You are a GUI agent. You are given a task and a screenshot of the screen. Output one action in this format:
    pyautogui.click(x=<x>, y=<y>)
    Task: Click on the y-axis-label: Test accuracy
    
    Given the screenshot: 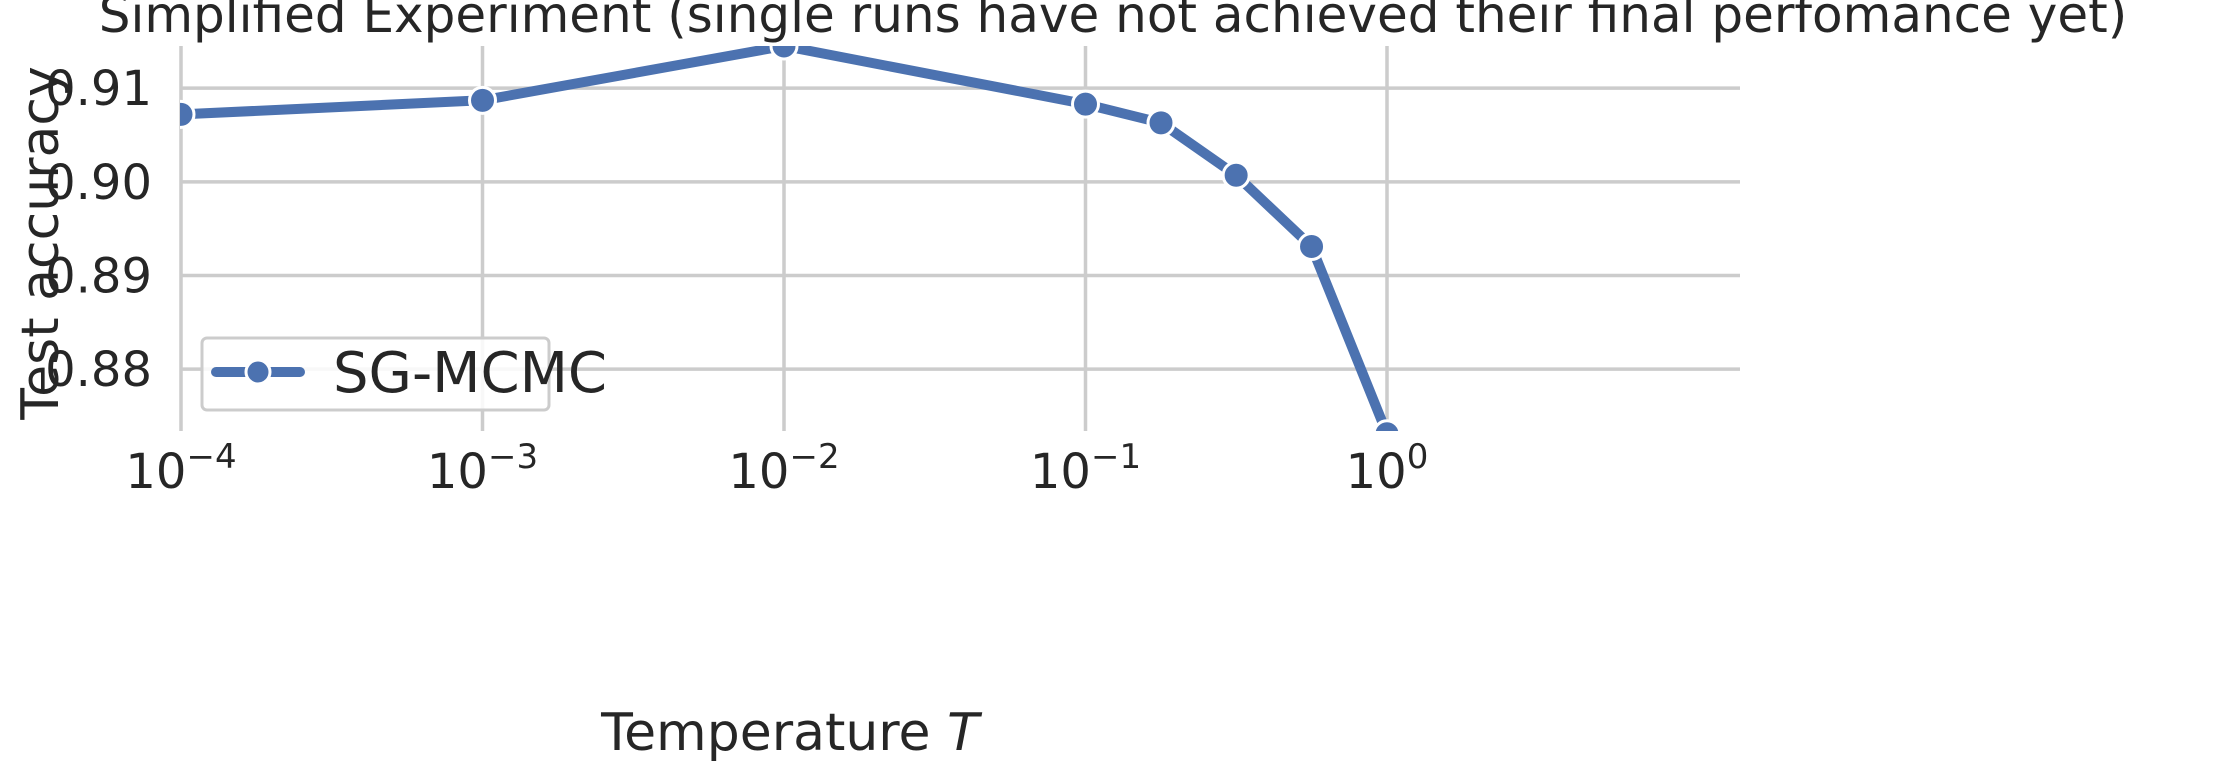 What is the action you would take?
    pyautogui.click(x=41, y=243)
    